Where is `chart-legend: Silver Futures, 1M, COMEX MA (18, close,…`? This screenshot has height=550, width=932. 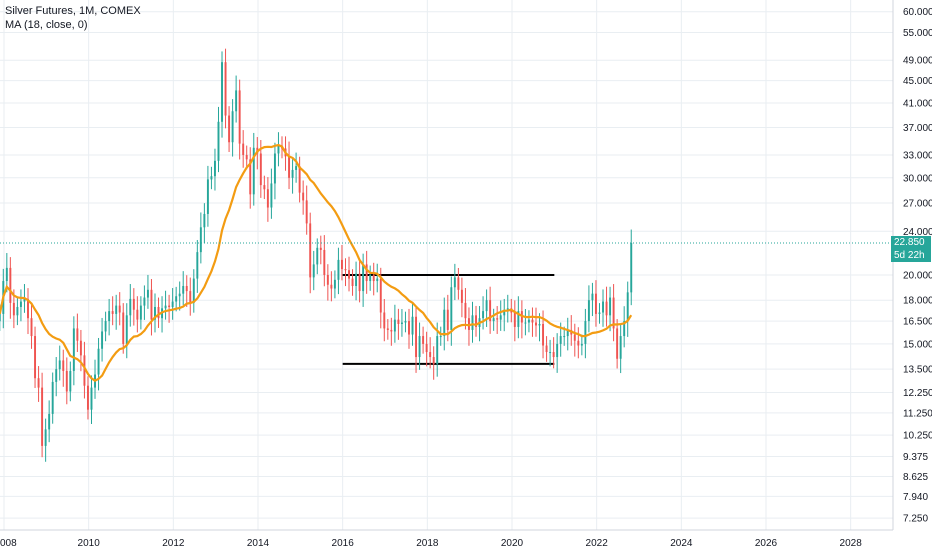 chart-legend: Silver Futures, 1M, COMEX MA (18, close,… is located at coordinates (73, 18).